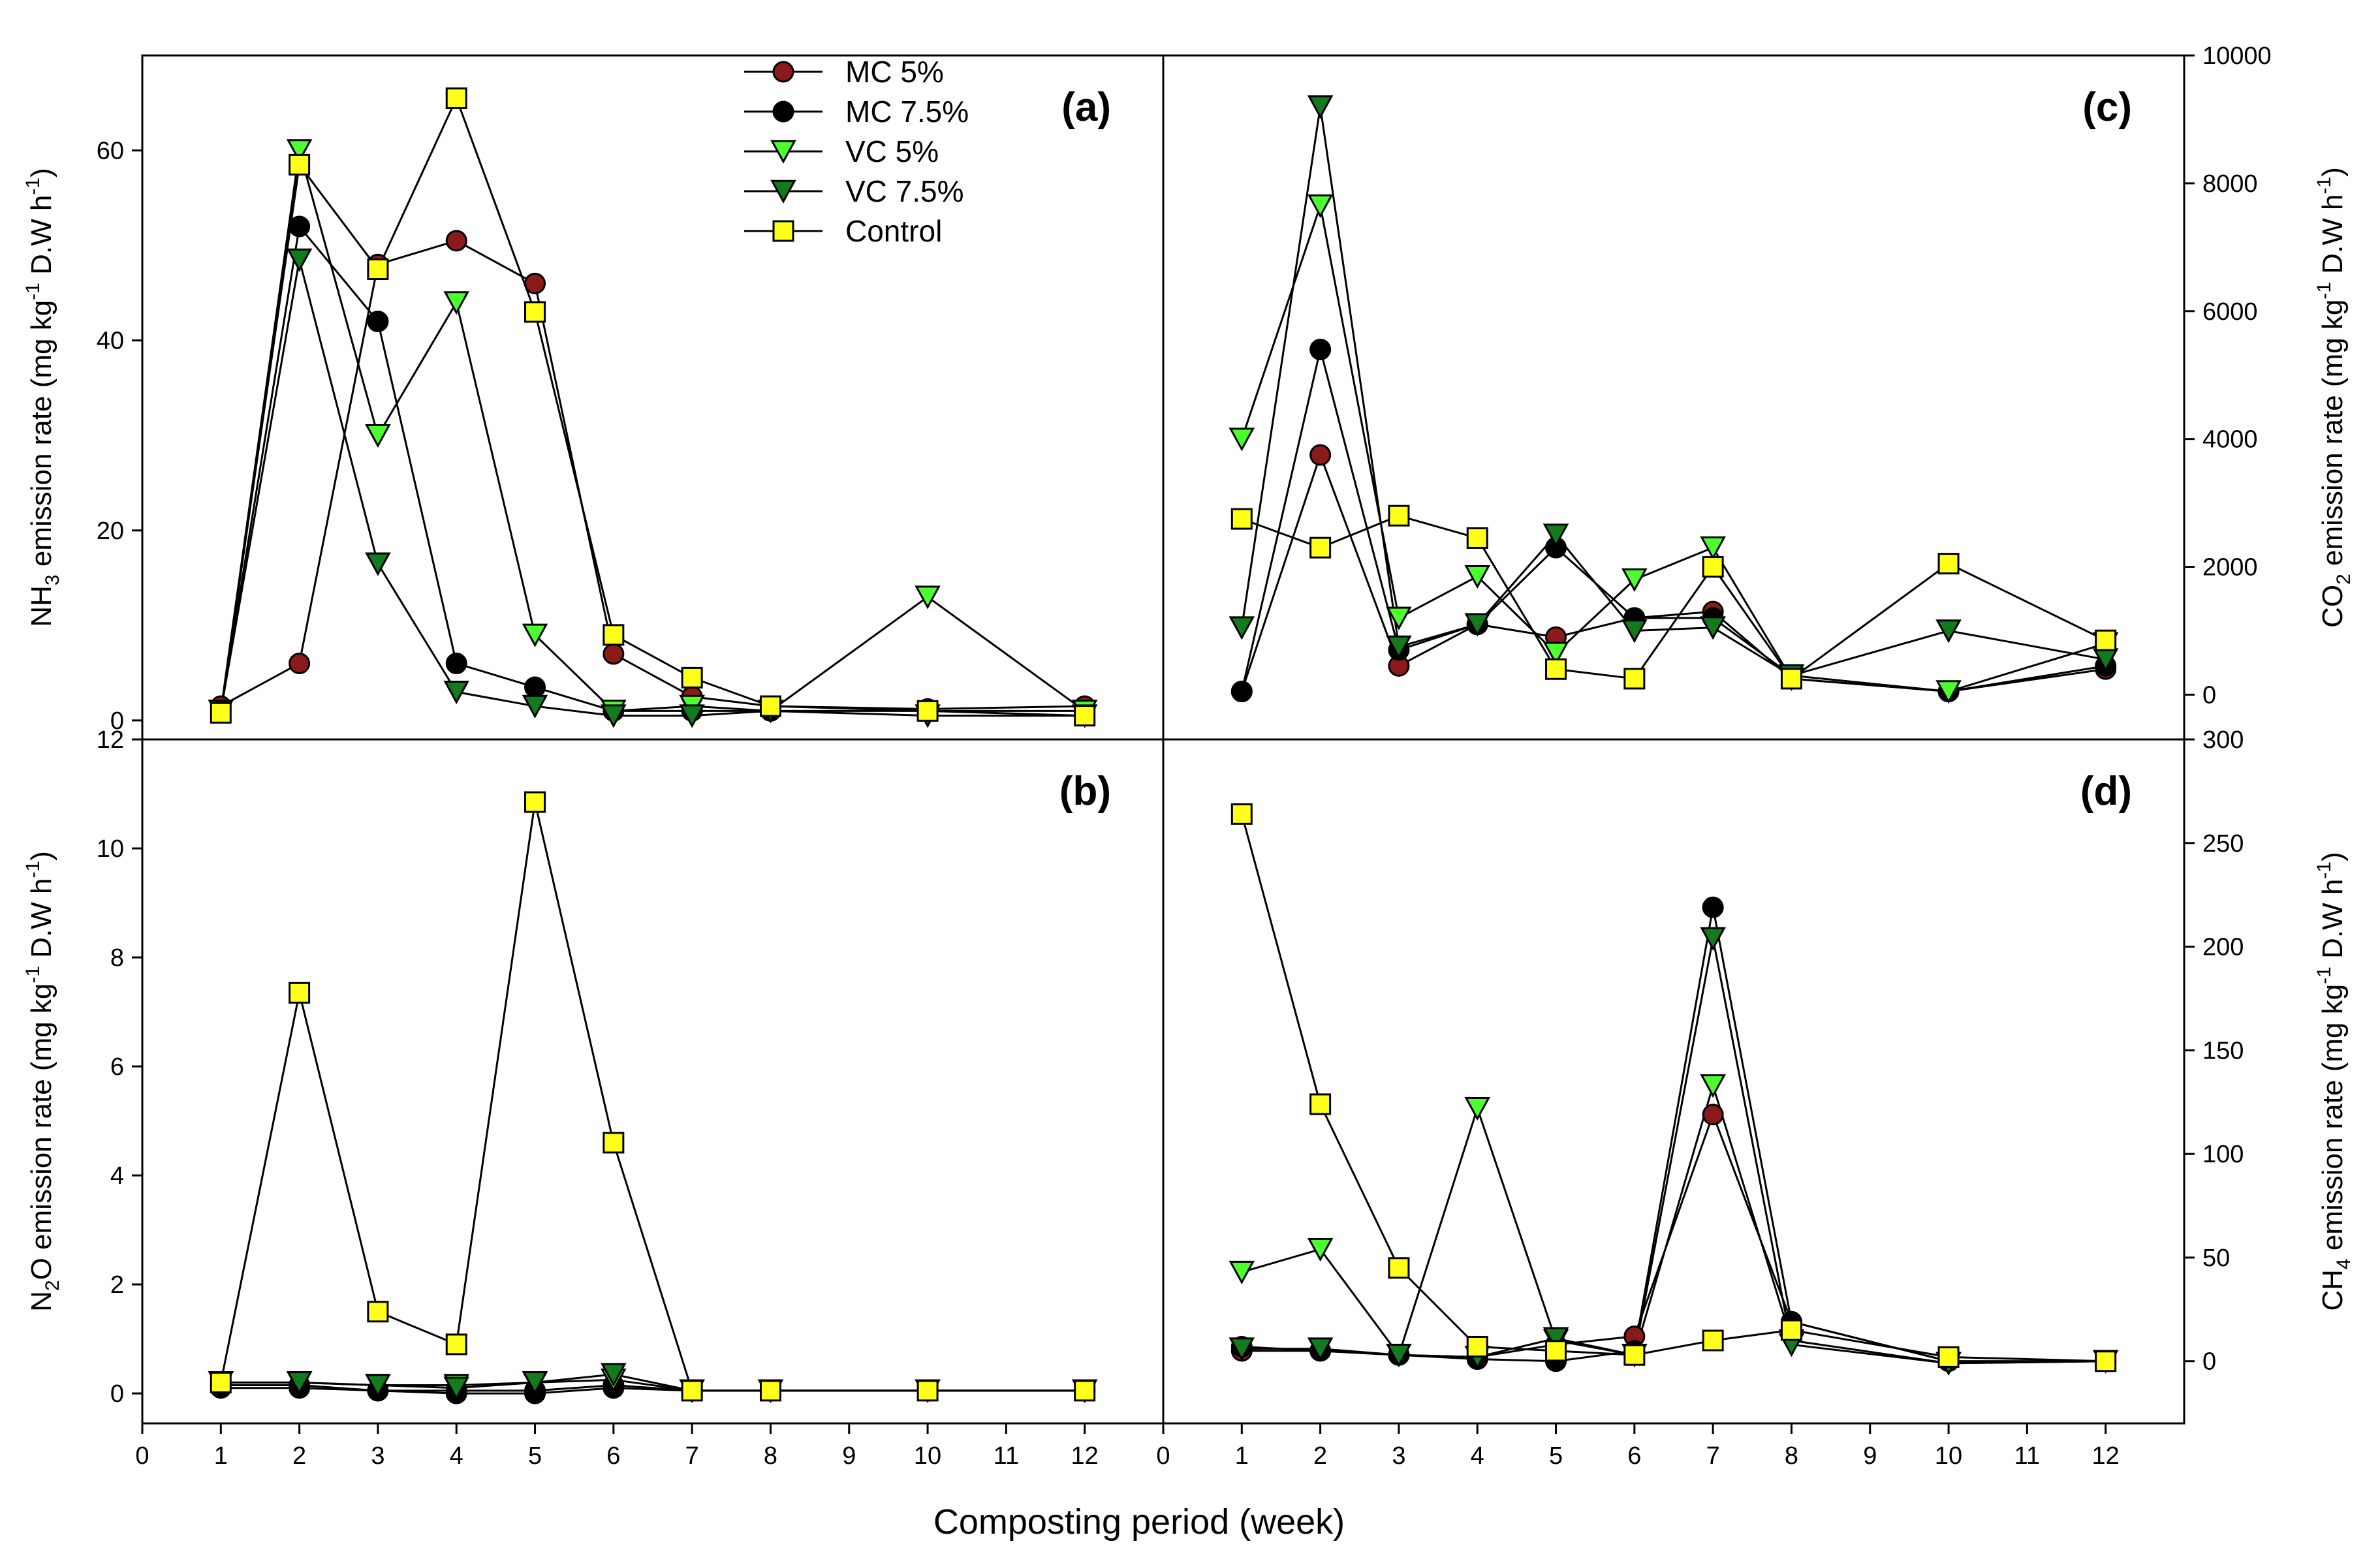 This screenshot has width=2380, height=1565. I want to click on x-tick-label: 11, so click(1007, 1456).